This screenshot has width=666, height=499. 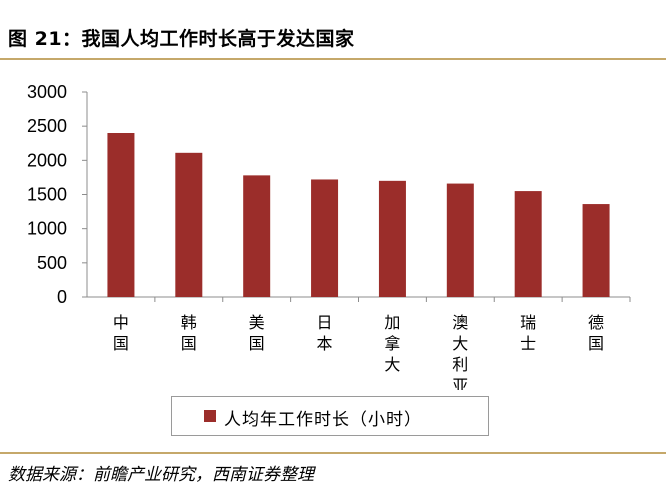 What do you see at coordinates (121, 333) in the screenshot?
I see `category-label: 中国` at bounding box center [121, 333].